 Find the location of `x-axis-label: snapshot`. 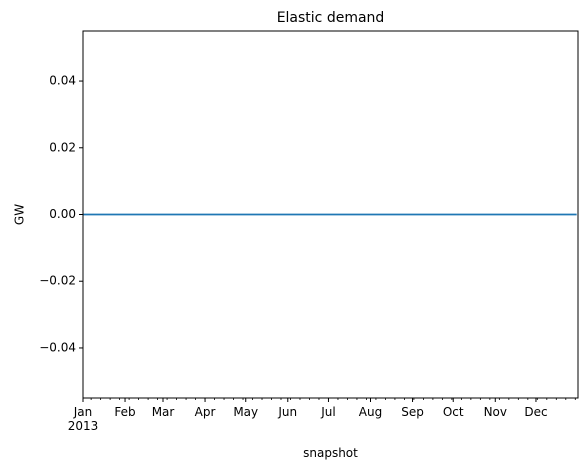

x-axis-label: snapshot is located at coordinates (330, 453).